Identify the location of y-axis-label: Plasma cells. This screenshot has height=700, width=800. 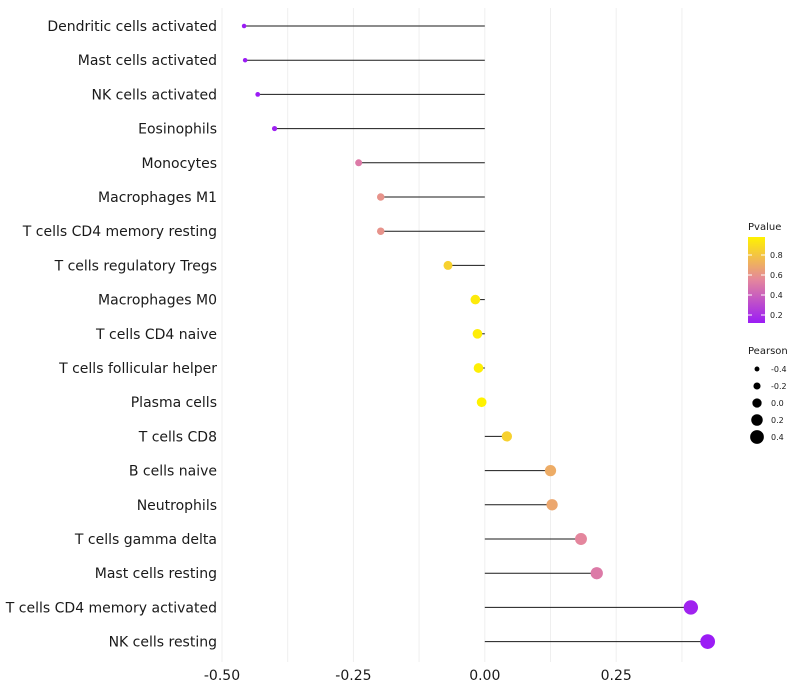
(174, 403).